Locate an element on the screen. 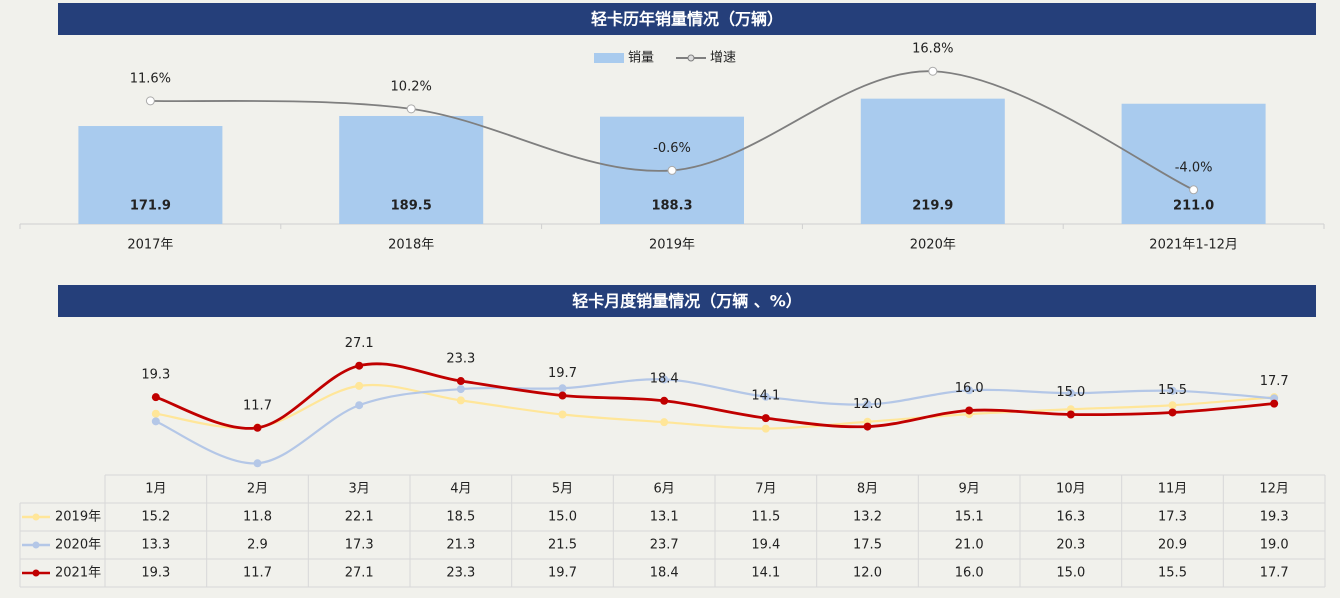 The height and width of the screenshot is (598, 1340). data-label: 11.6% is located at coordinates (150, 78).